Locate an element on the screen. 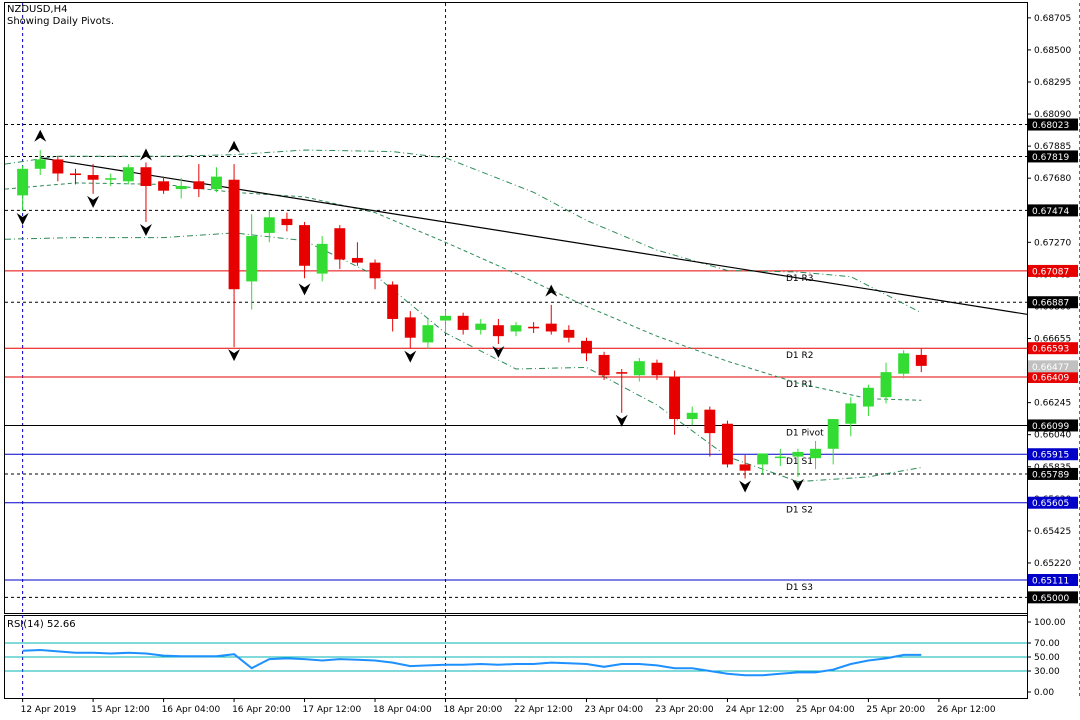 This screenshot has height=720, width=1080. rsi-line is located at coordinates (472, 662).